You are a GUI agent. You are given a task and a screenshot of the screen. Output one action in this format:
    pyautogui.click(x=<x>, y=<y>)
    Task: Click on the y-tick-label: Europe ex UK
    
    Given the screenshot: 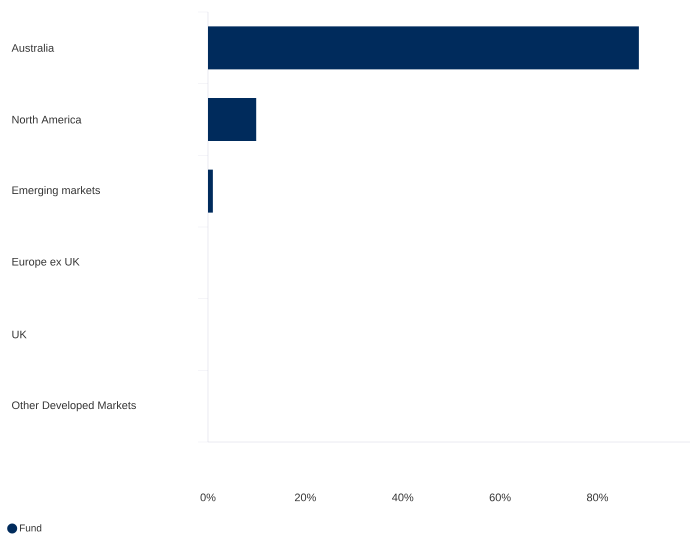 What is the action you would take?
    pyautogui.click(x=46, y=263)
    